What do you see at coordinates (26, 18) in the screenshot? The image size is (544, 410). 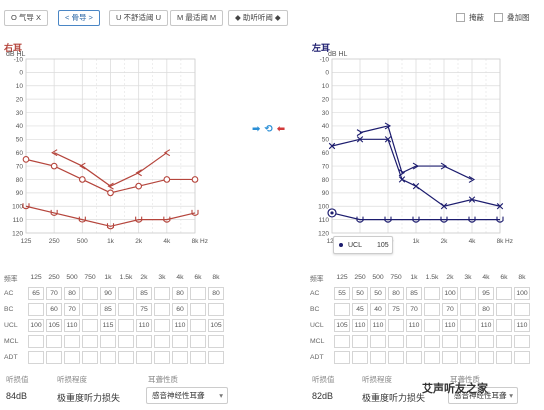 I see `legend-ac-button: O 气导 X` at bounding box center [26, 18].